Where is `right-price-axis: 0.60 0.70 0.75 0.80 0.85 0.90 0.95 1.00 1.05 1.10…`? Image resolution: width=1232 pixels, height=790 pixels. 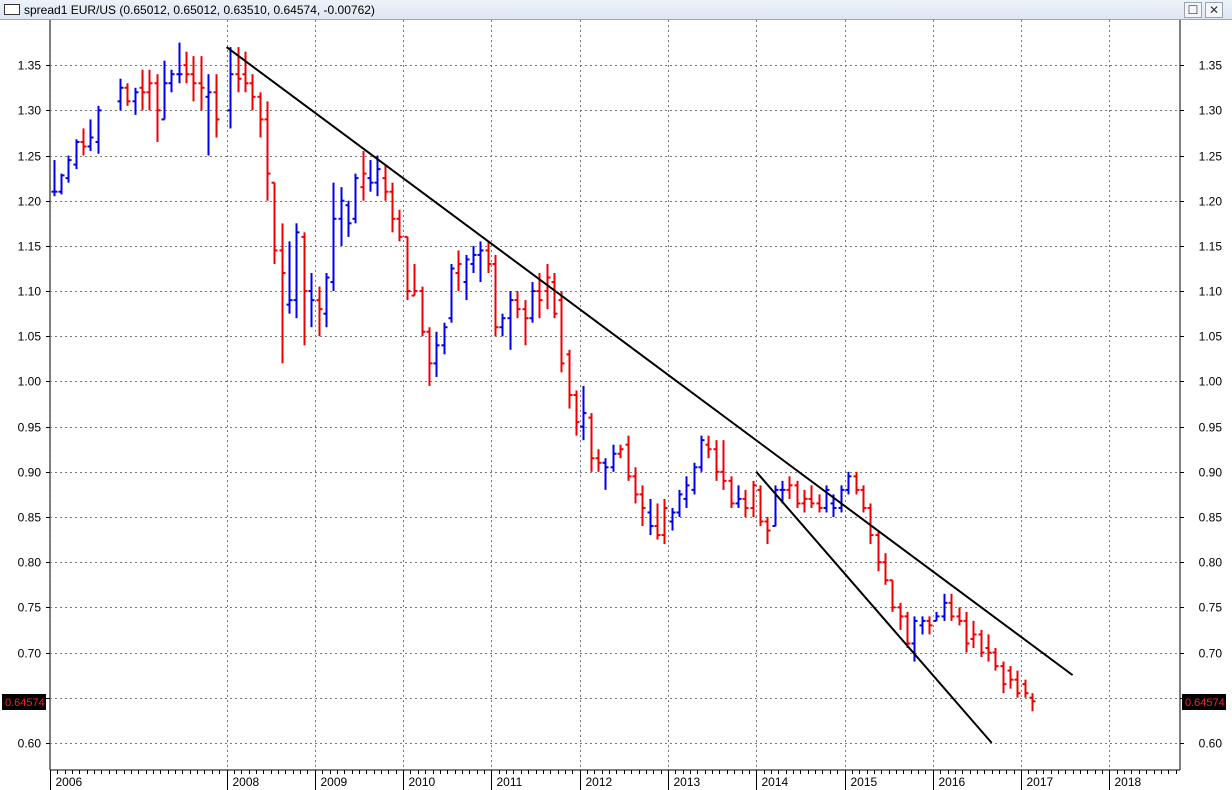
right-price-axis: 0.60 0.70 0.75 0.80 0.85 0.90 0.95 1.00 1.05 1.10… is located at coordinates (1201, 405).